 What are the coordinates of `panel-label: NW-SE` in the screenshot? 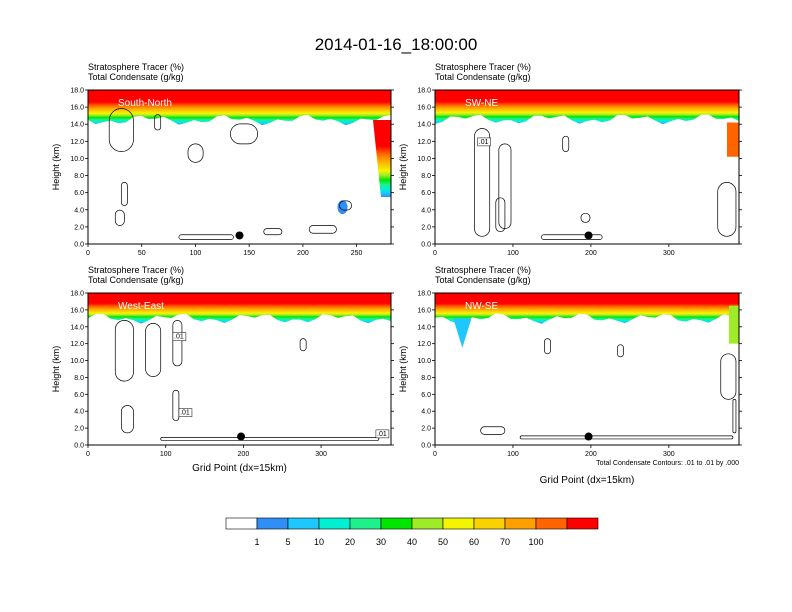 It's located at (481, 306).